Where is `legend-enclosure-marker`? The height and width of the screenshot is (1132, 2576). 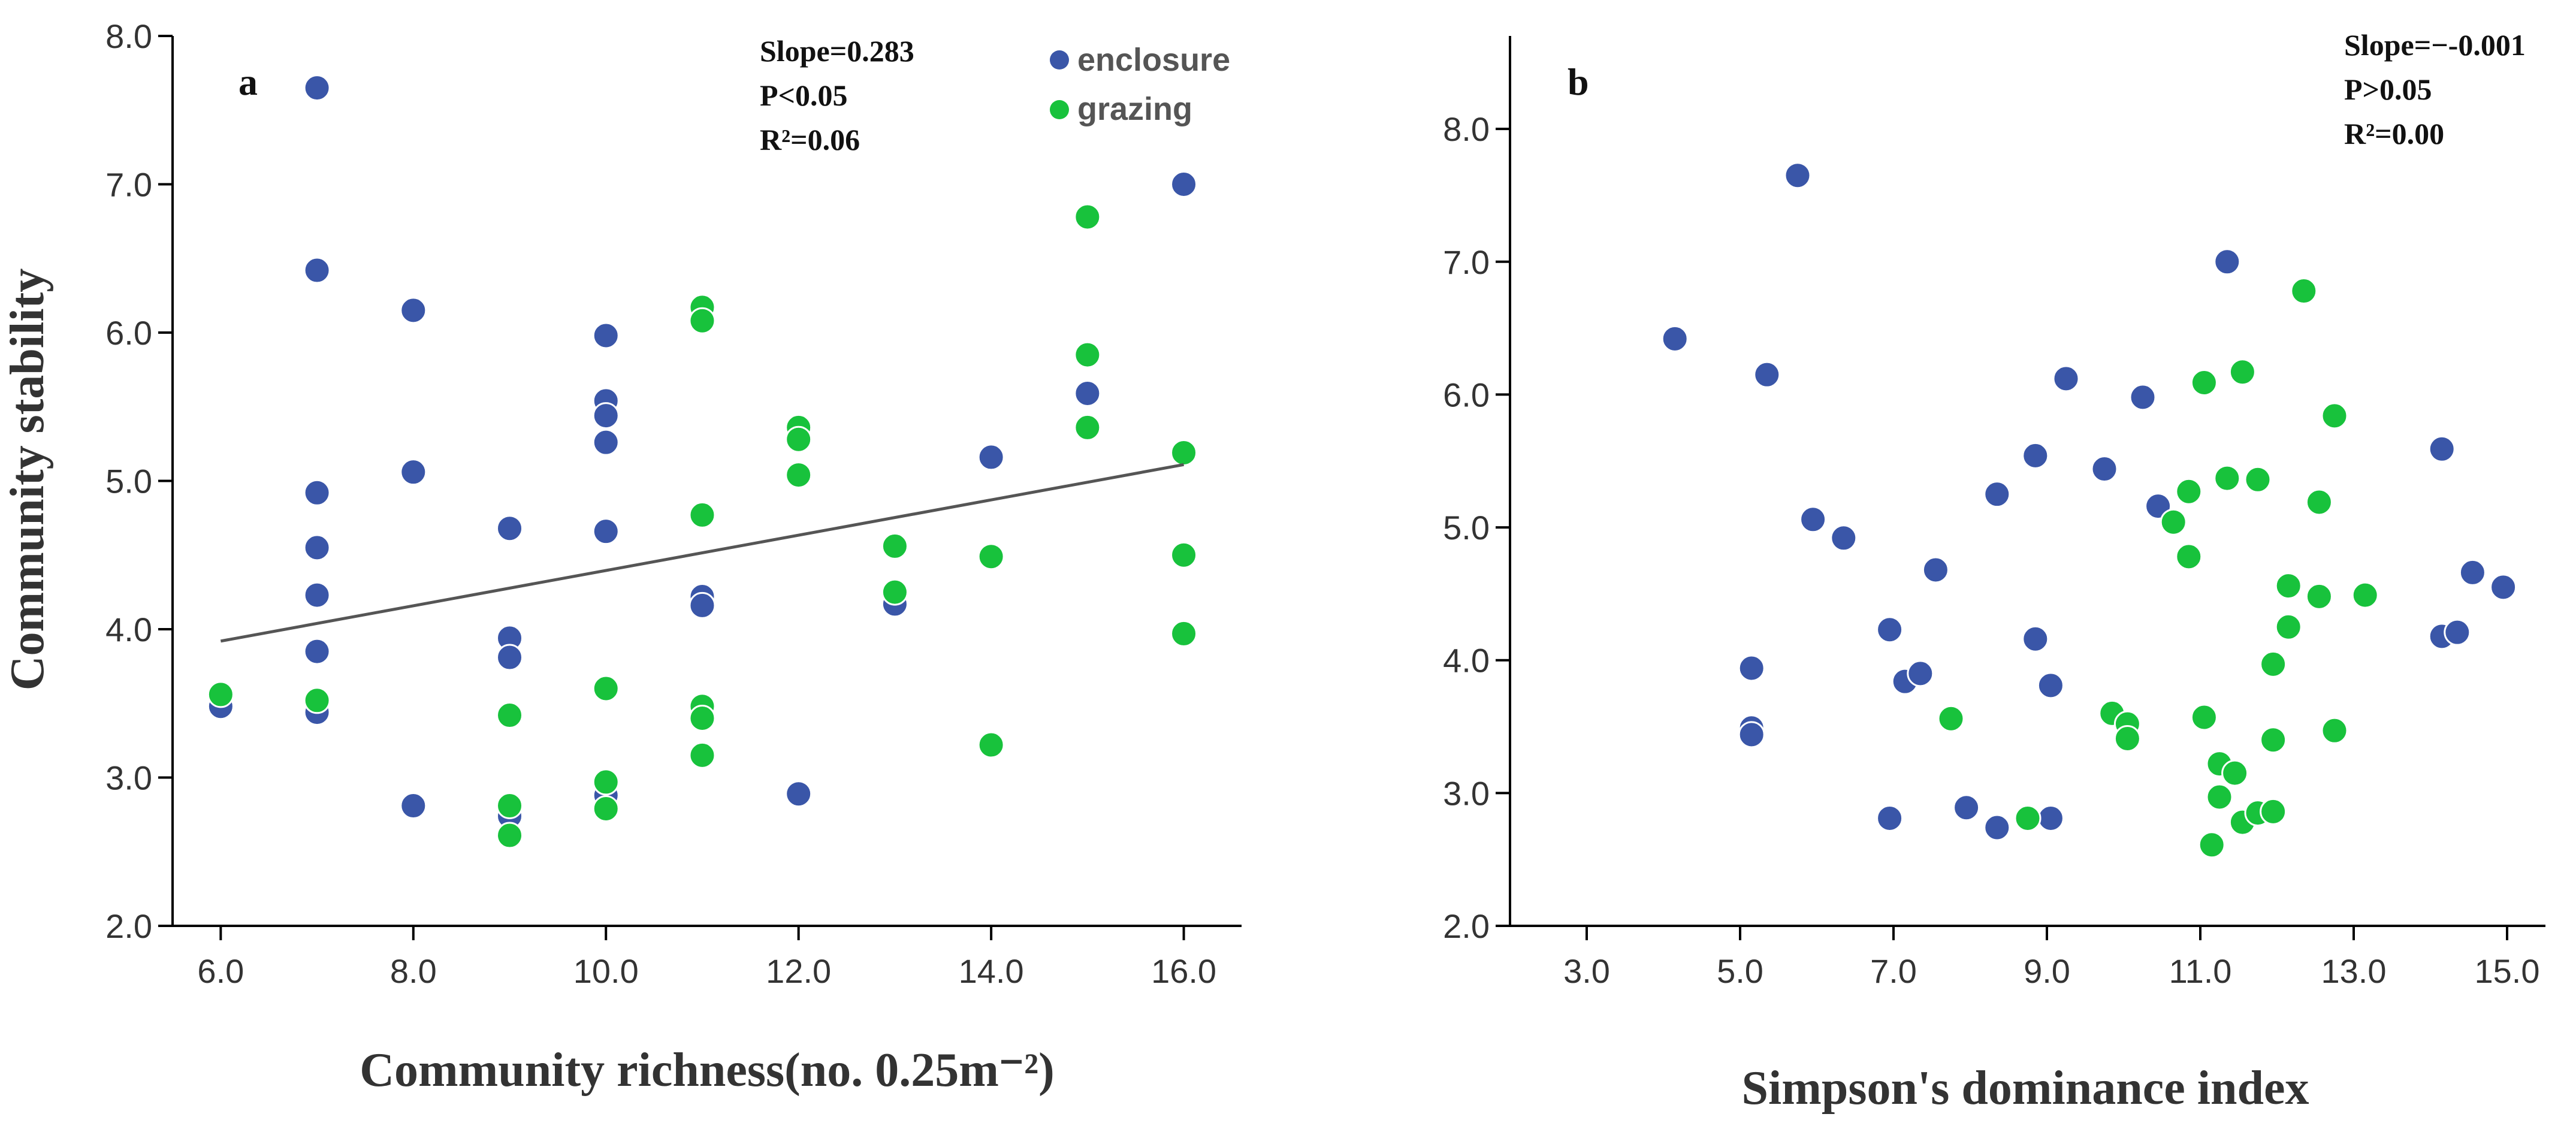
legend-enclosure-marker is located at coordinates (1059, 60).